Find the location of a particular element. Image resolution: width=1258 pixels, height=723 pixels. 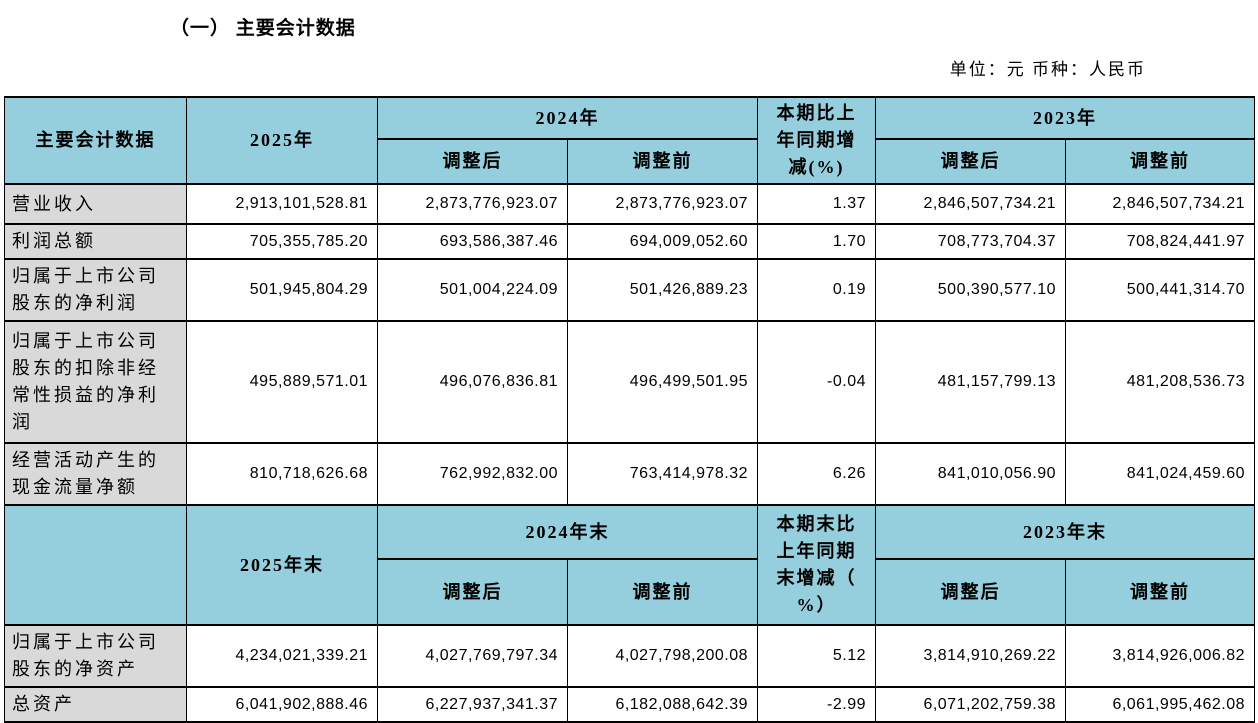

header-end-2023-adjusted: 调整后 is located at coordinates (970, 592).